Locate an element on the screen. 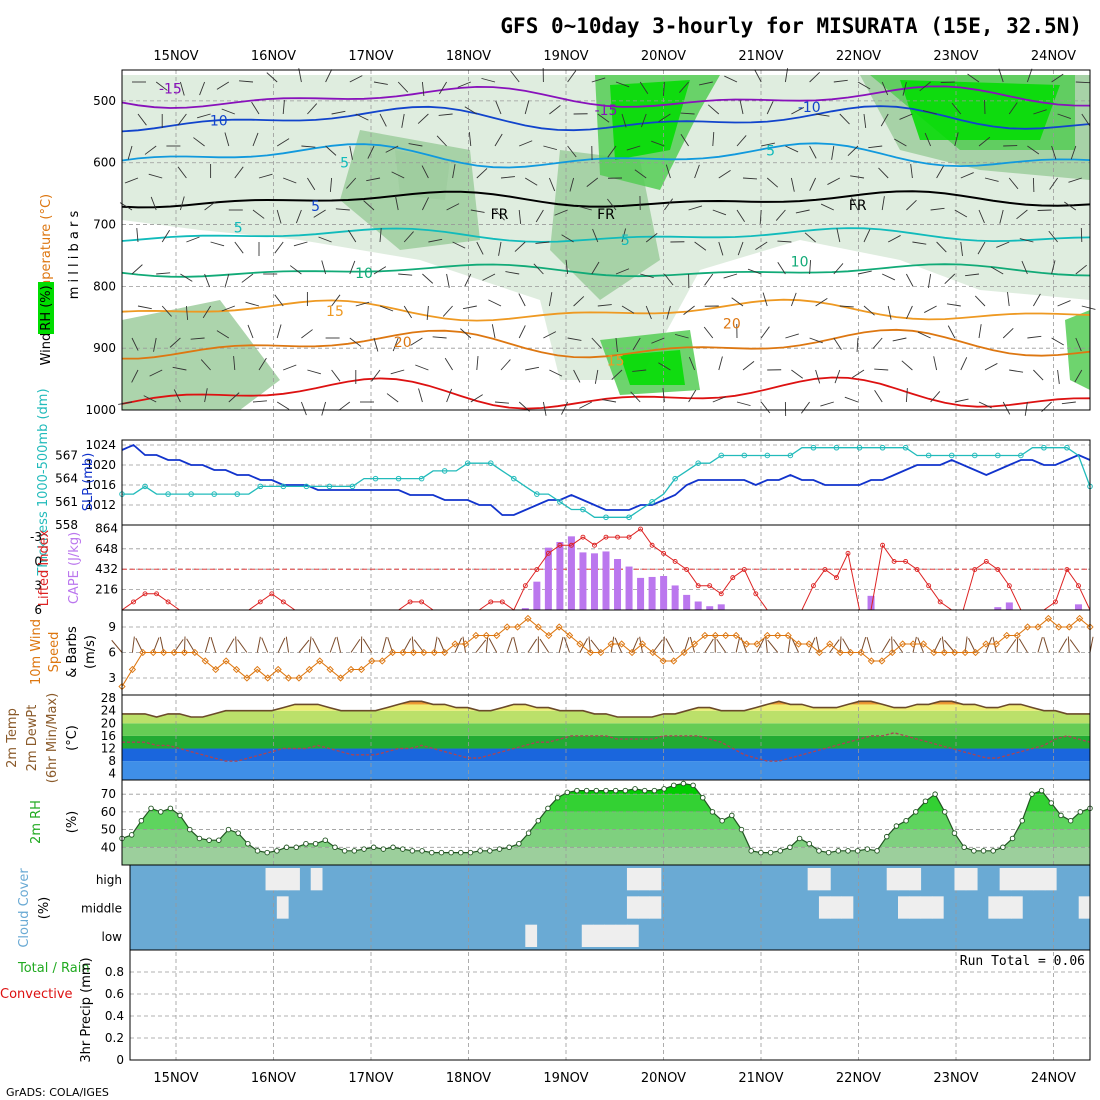 The height and width of the screenshot is (1100, 1100). date-label-top: 20NOV is located at coordinates (663, 56).